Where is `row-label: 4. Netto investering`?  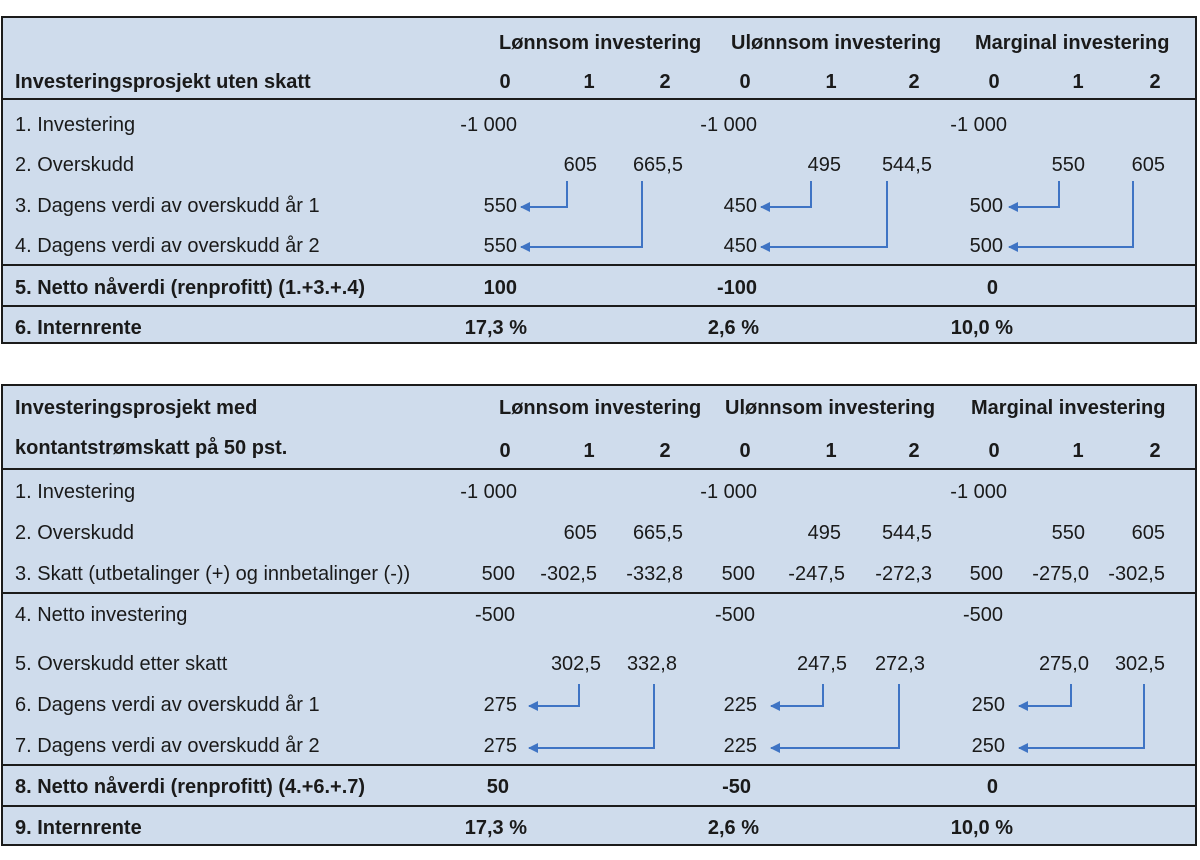 row-label: 4. Netto investering is located at coordinates (101, 615).